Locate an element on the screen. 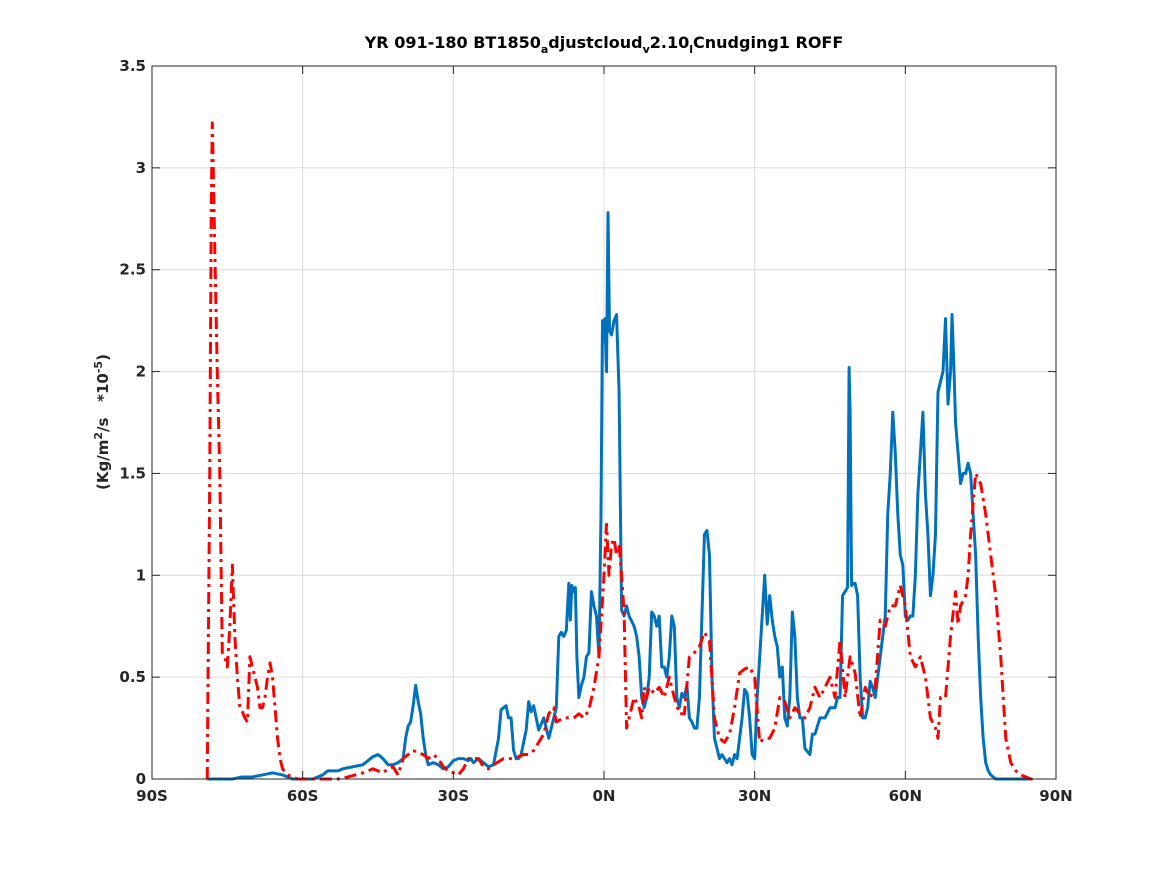  y-tick-label: 3.5 is located at coordinates (132, 66).